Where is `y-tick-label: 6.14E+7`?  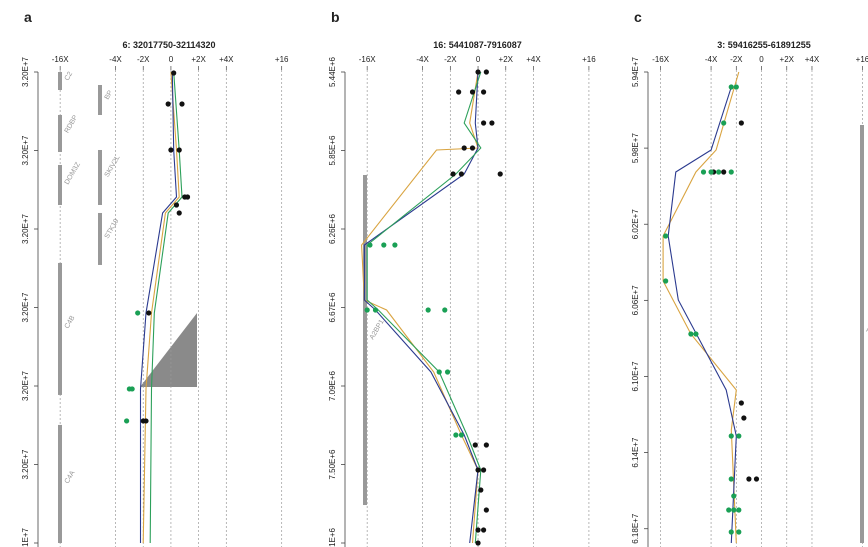 y-tick-label: 6.14E+7 is located at coordinates (635, 452).